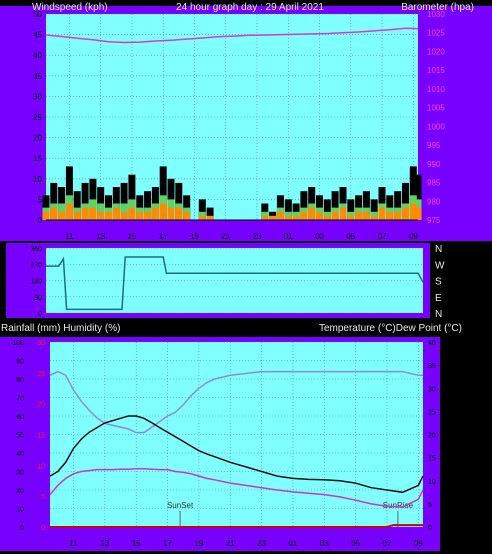  I want to click on humidity-tick-label: 10, so click(20, 510).